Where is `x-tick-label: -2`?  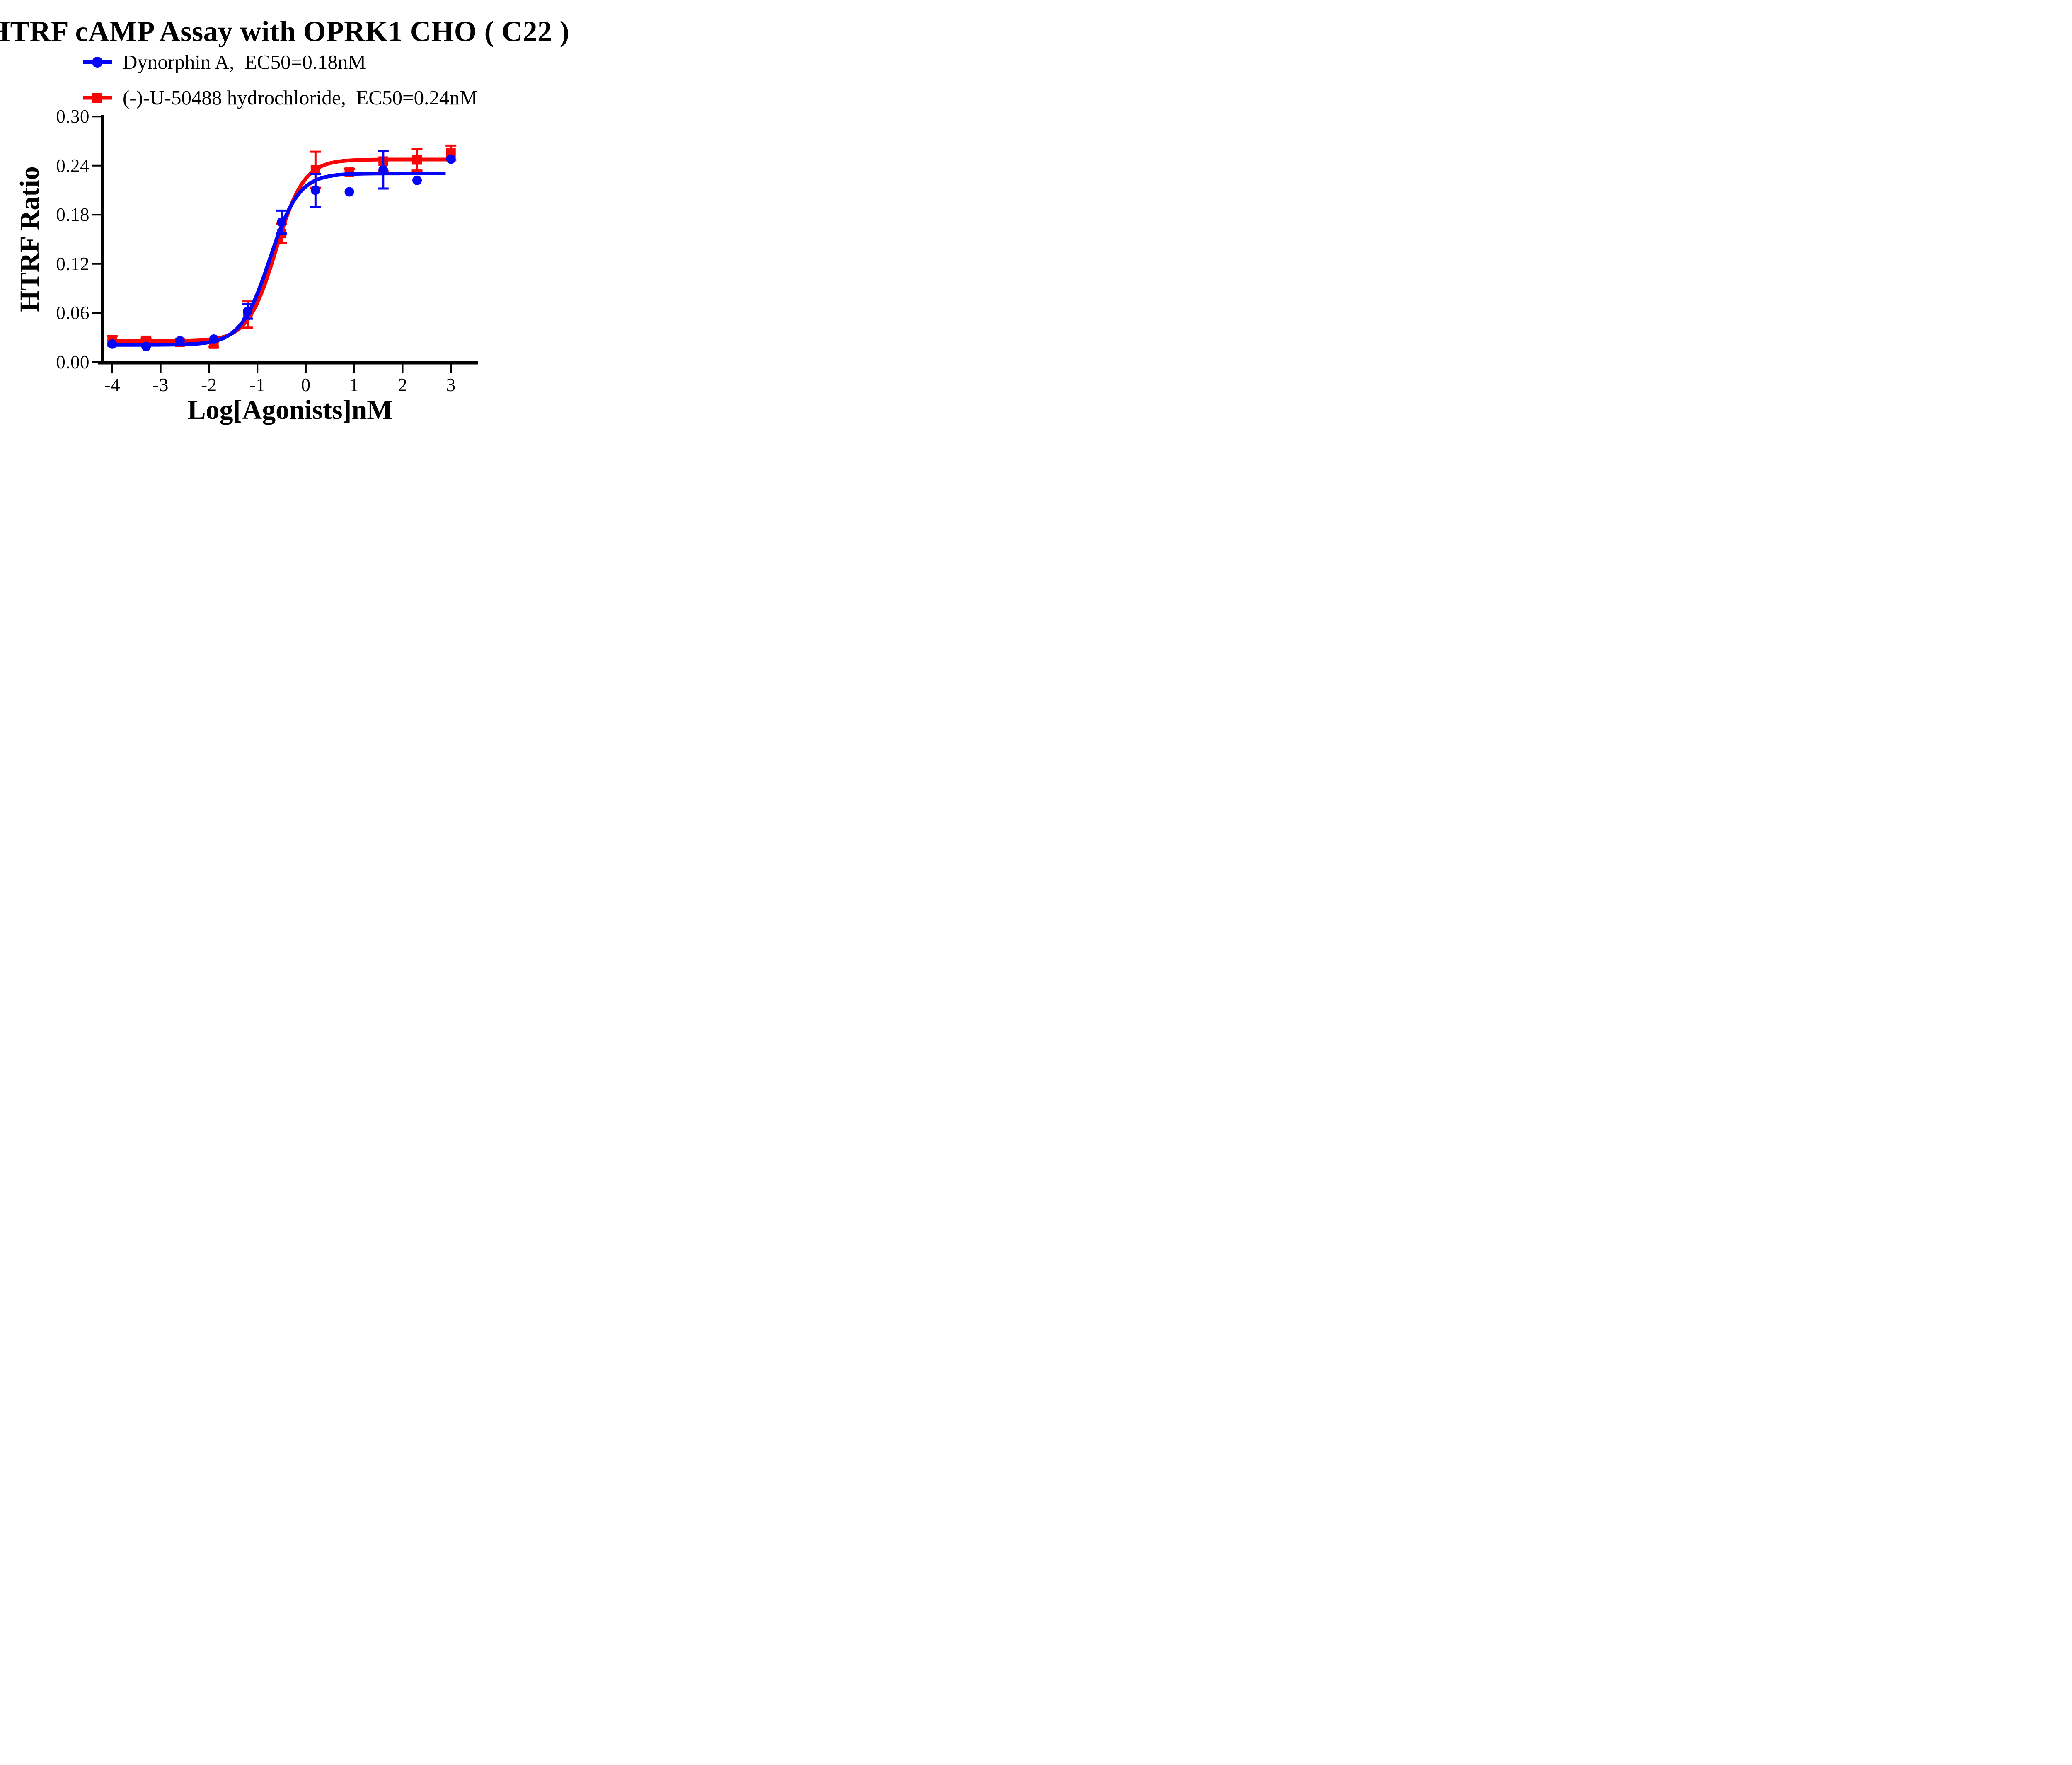
x-tick-label: -2 is located at coordinates (209, 385).